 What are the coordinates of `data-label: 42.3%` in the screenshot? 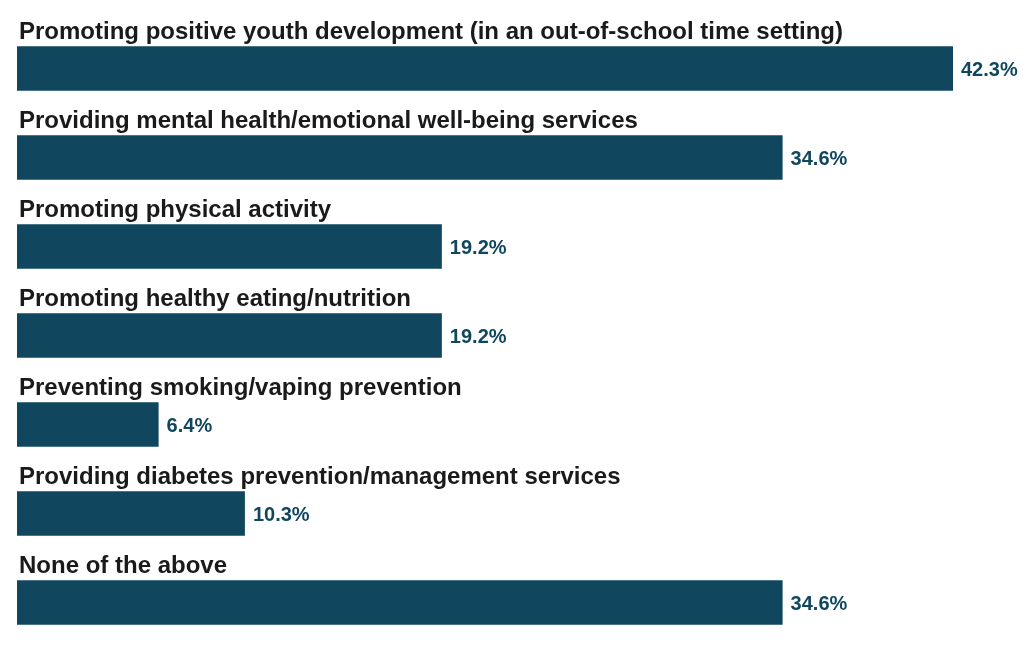 It's located at (989, 69).